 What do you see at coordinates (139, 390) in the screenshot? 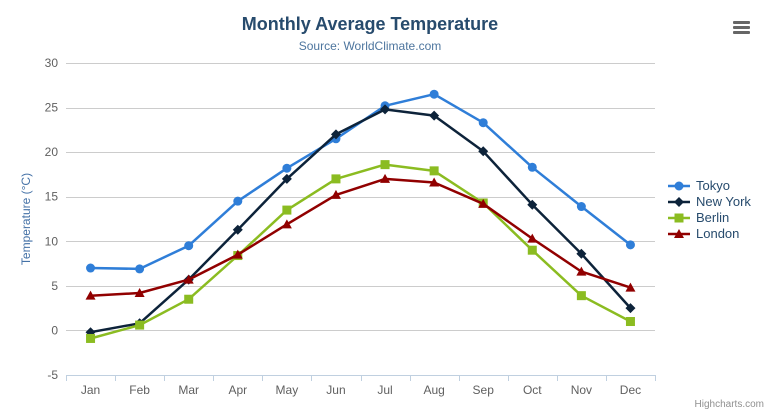
I see `x-axis-tick-label: Feb` at bounding box center [139, 390].